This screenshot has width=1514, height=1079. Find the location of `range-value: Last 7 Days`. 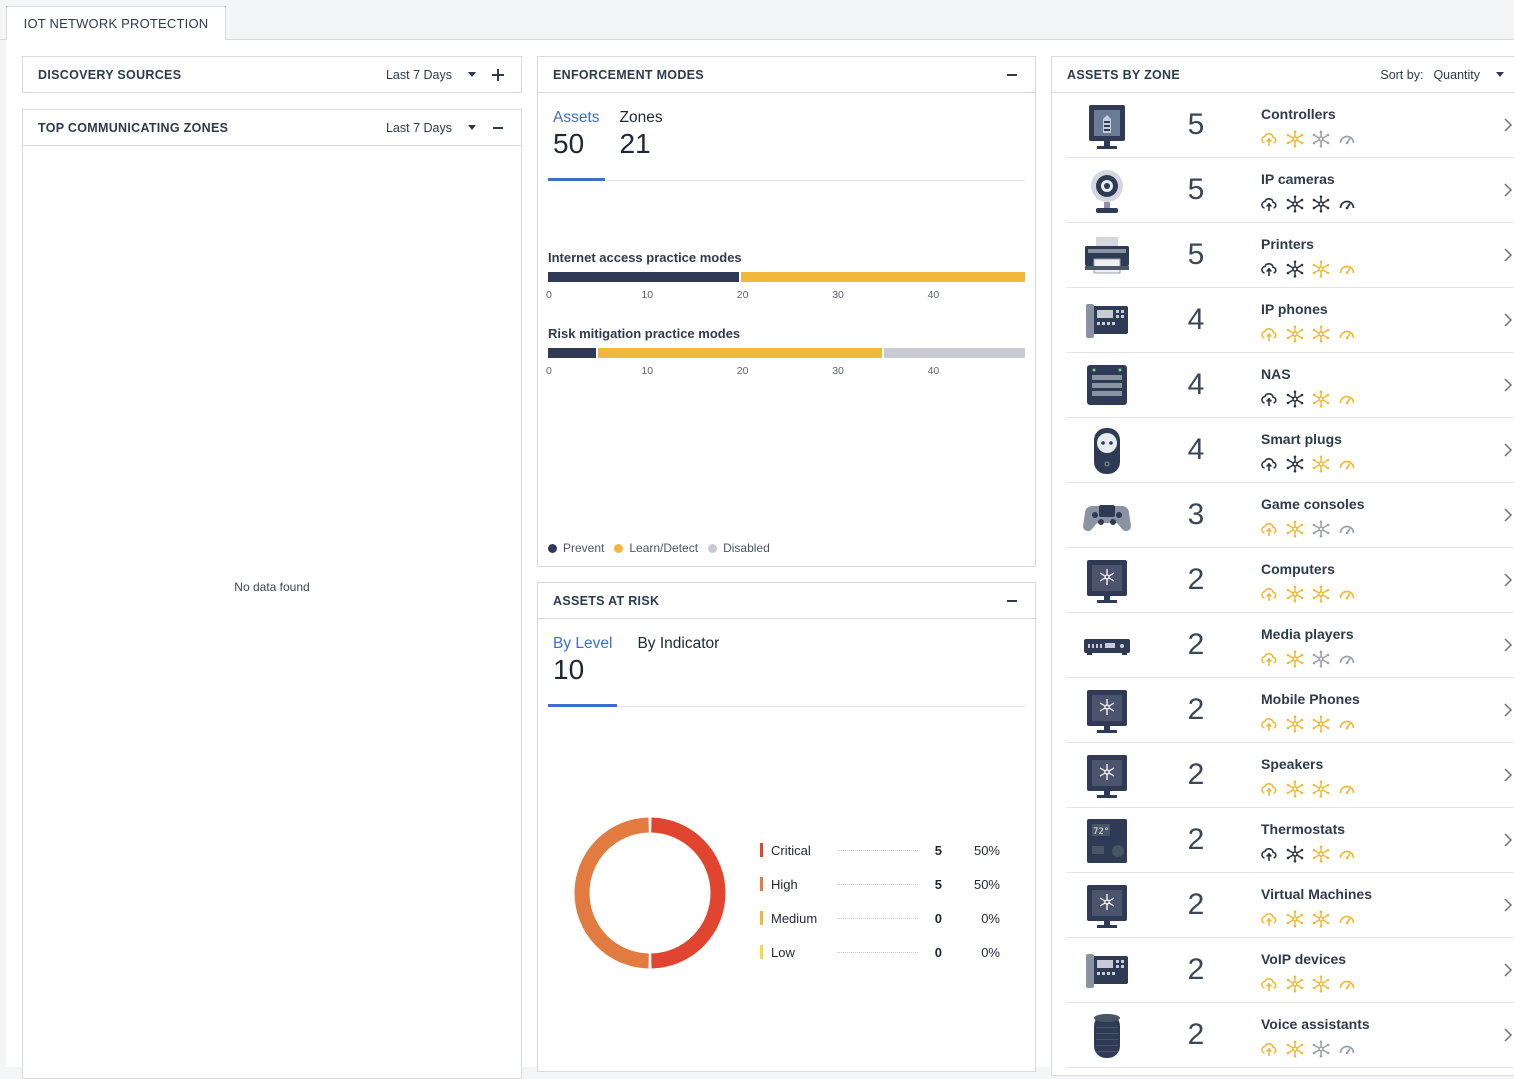

range-value: Last 7 Days is located at coordinates (418, 127).